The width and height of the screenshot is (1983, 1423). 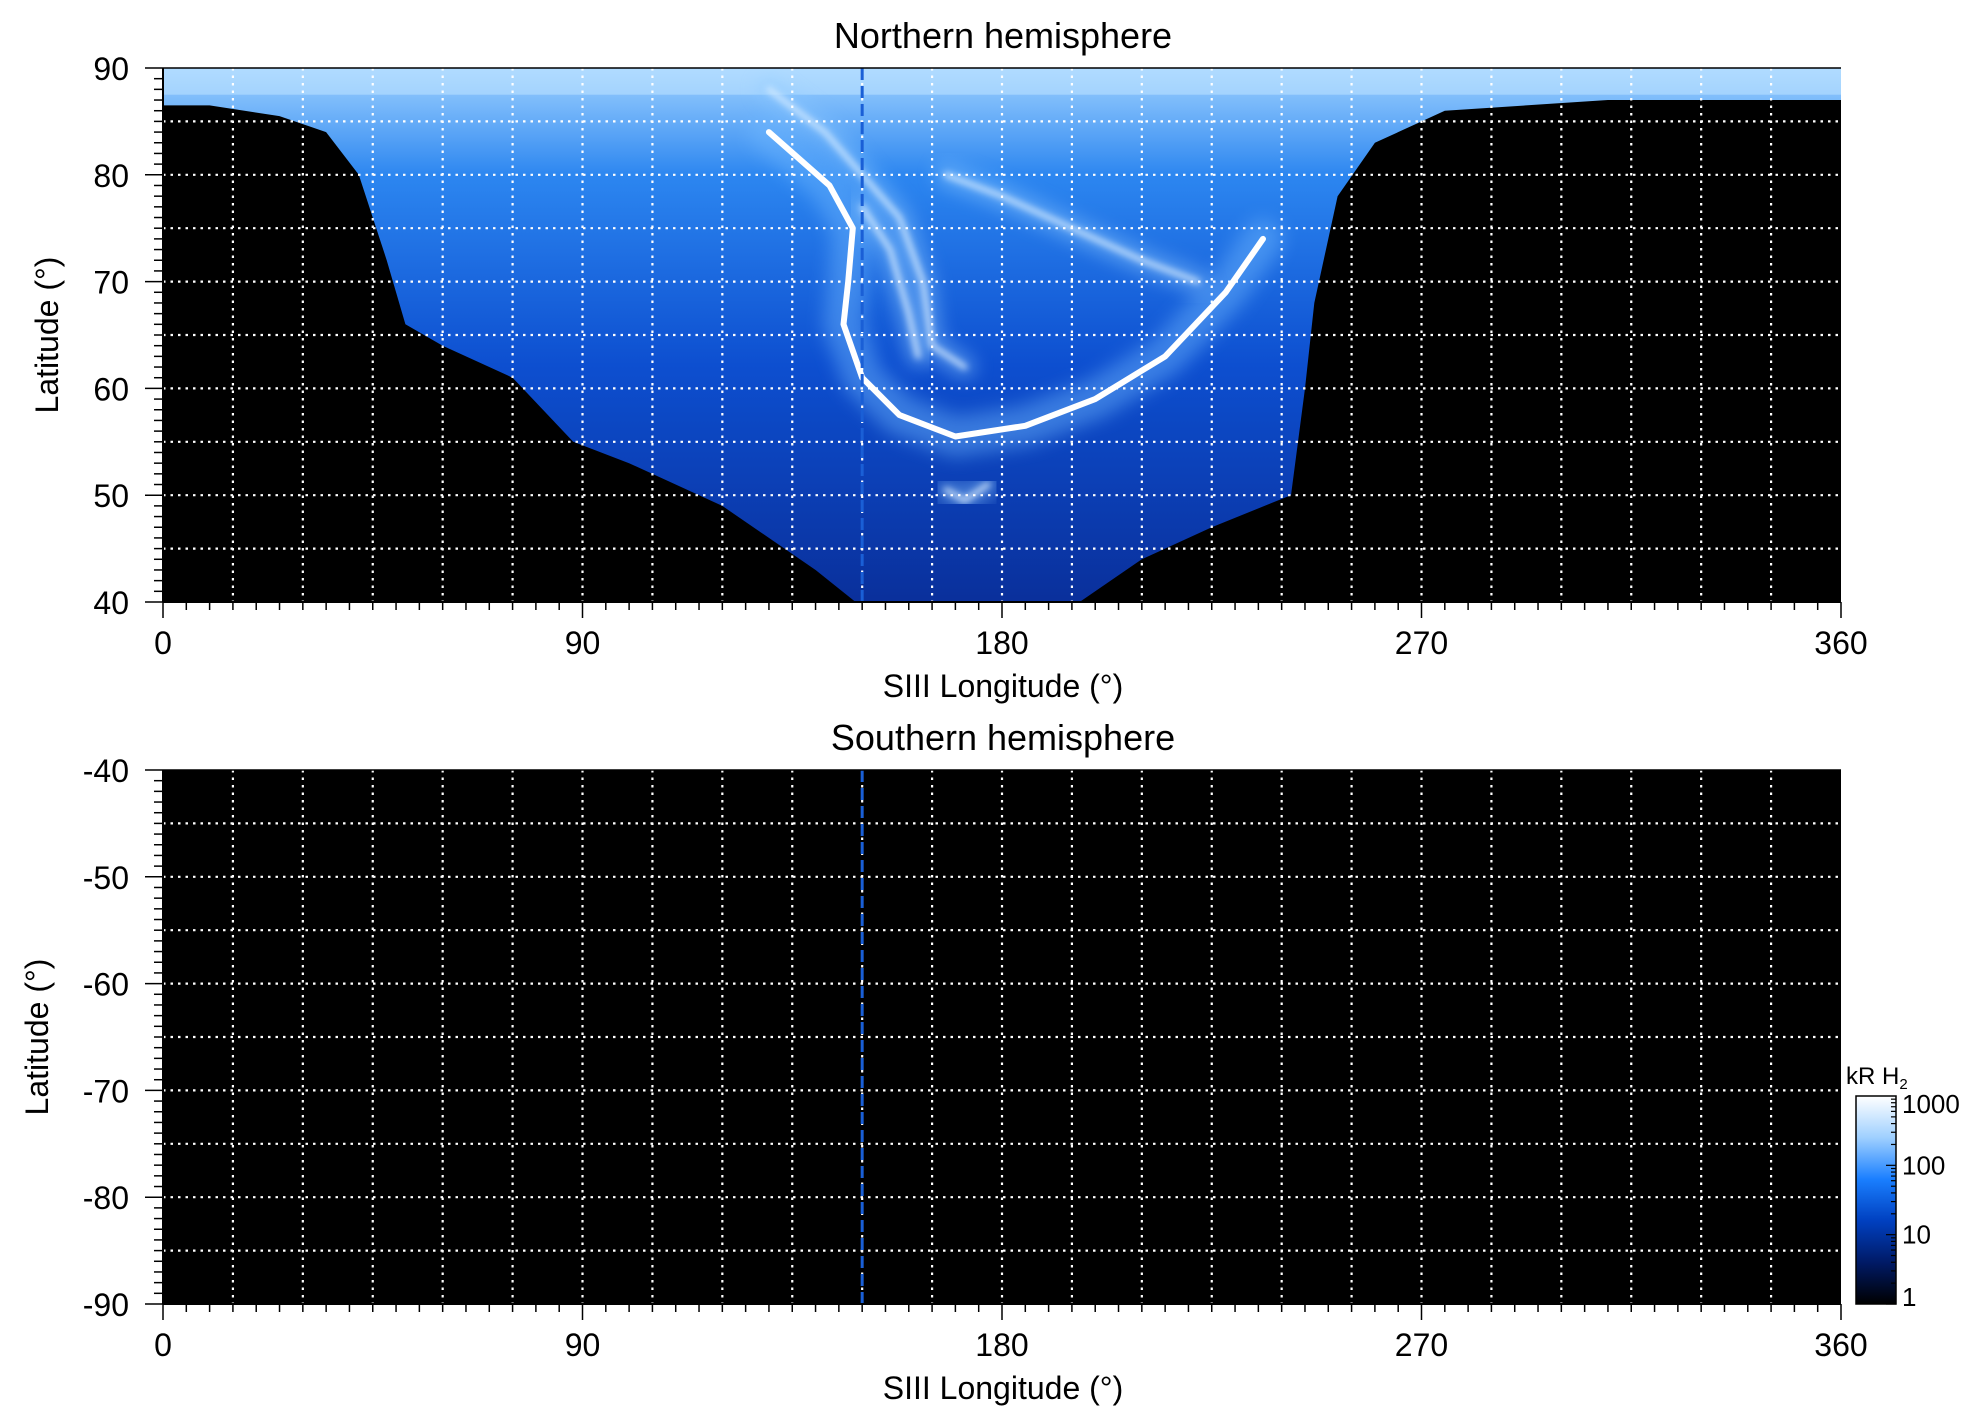 What do you see at coordinates (111, 496) in the screenshot?
I see `y-tick-label: 50` at bounding box center [111, 496].